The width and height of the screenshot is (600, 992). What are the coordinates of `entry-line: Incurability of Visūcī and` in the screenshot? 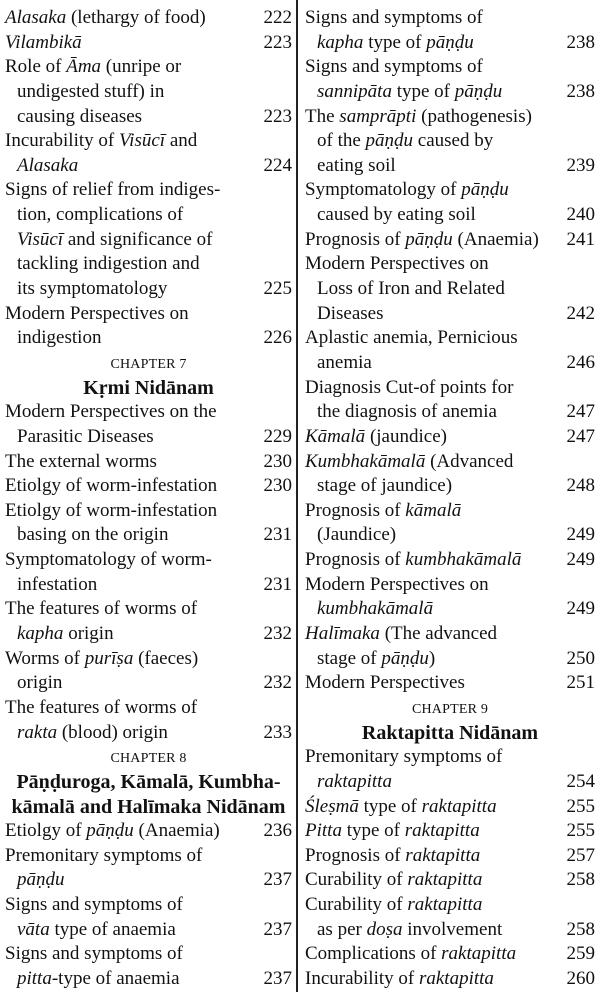 It's located at (148, 141).